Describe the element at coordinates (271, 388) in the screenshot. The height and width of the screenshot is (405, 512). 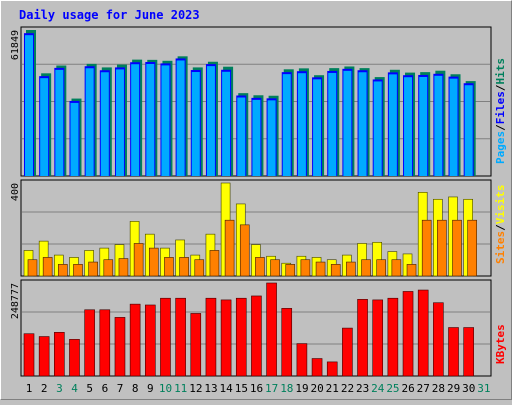
I see `x-tick-label: 17` at that location.